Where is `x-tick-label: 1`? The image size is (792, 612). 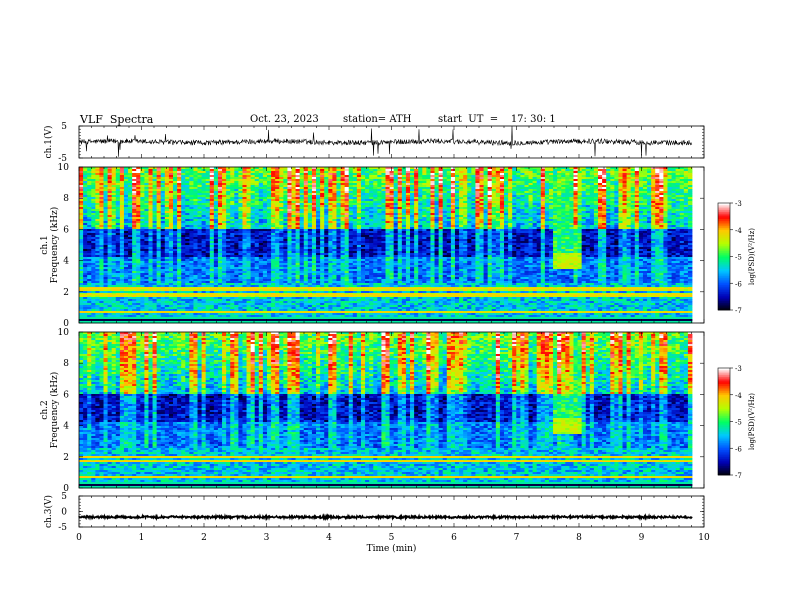 x-tick-label: 1 is located at coordinates (142, 538).